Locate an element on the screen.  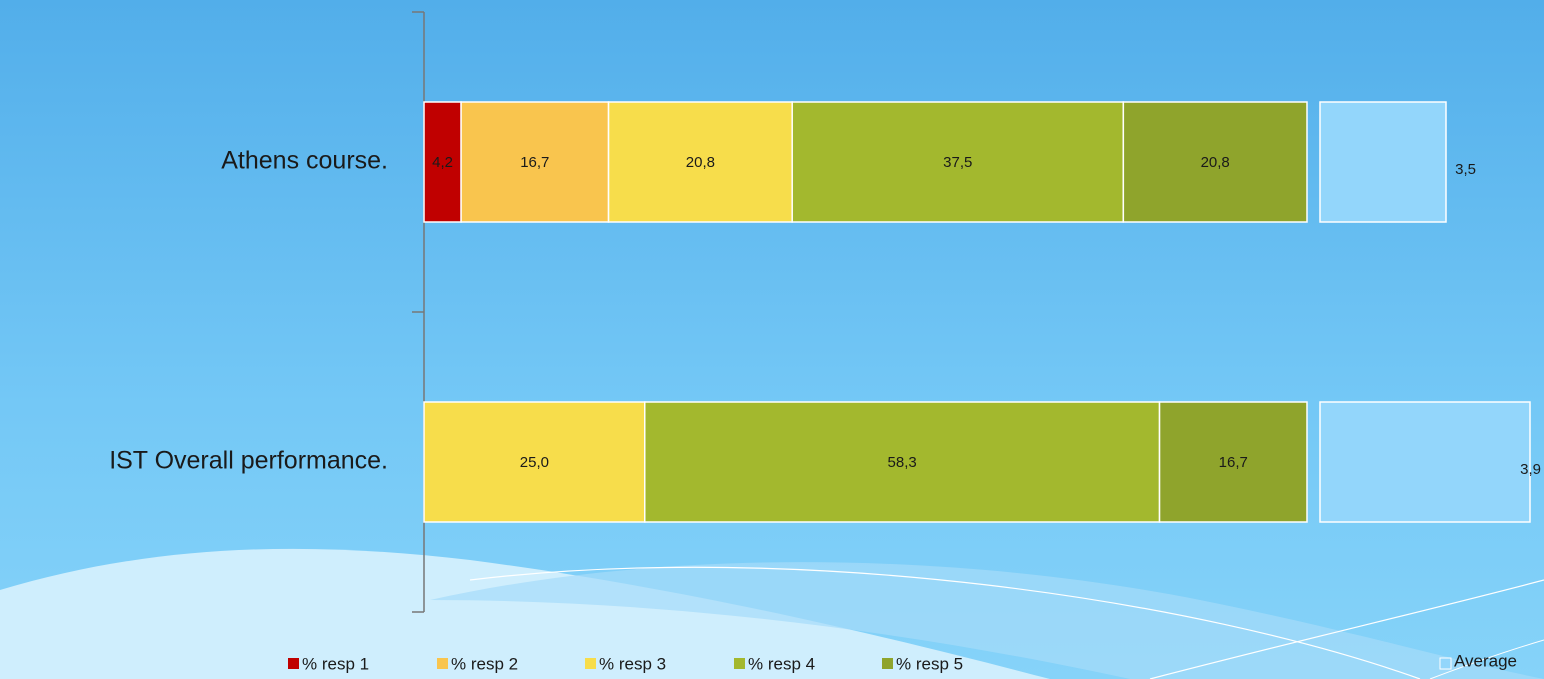
legend-label: % resp 2 is located at coordinates (484, 663).